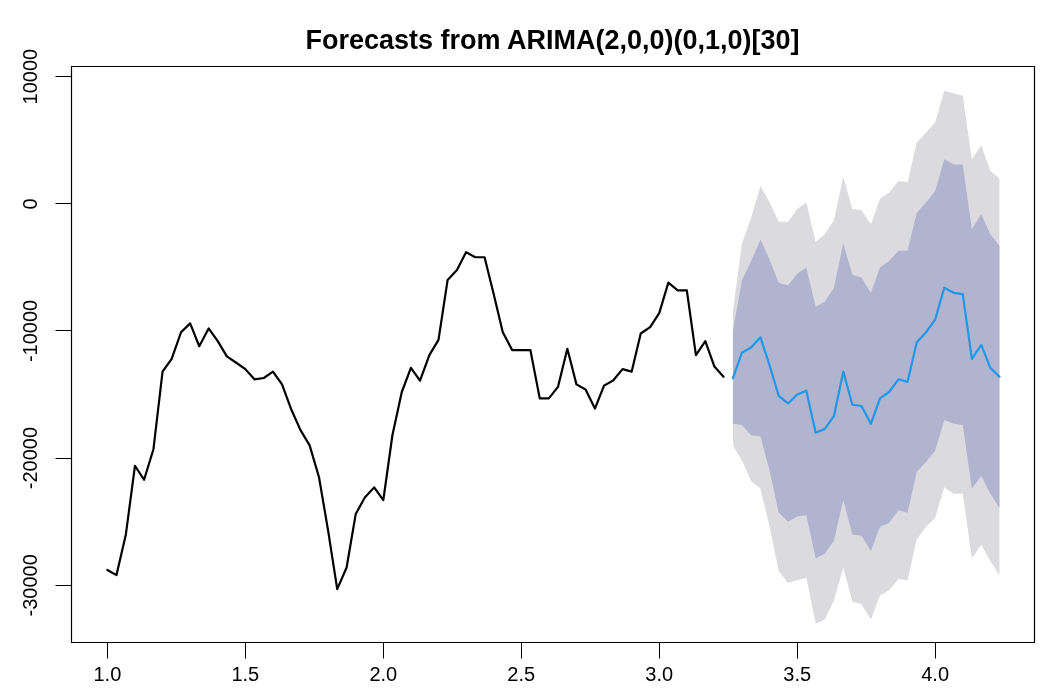 The image size is (1040, 696). I want to click on line-series, so click(866, 360).